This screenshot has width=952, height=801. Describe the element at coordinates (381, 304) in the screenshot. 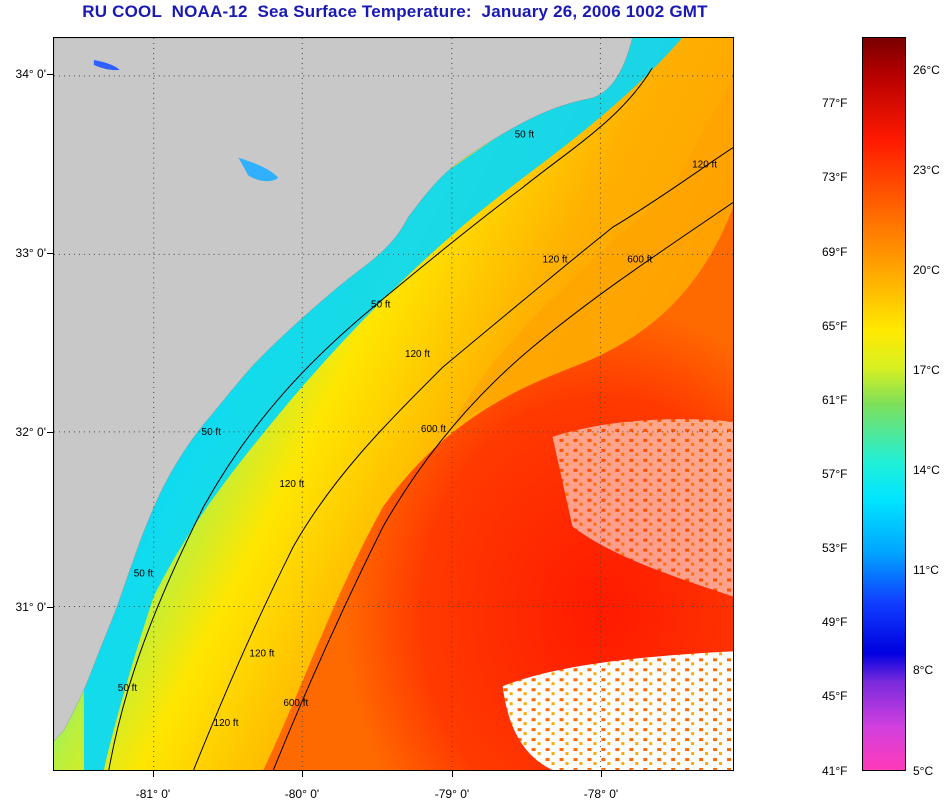

I see `contour-label-50ft-mid: 50 ft` at that location.